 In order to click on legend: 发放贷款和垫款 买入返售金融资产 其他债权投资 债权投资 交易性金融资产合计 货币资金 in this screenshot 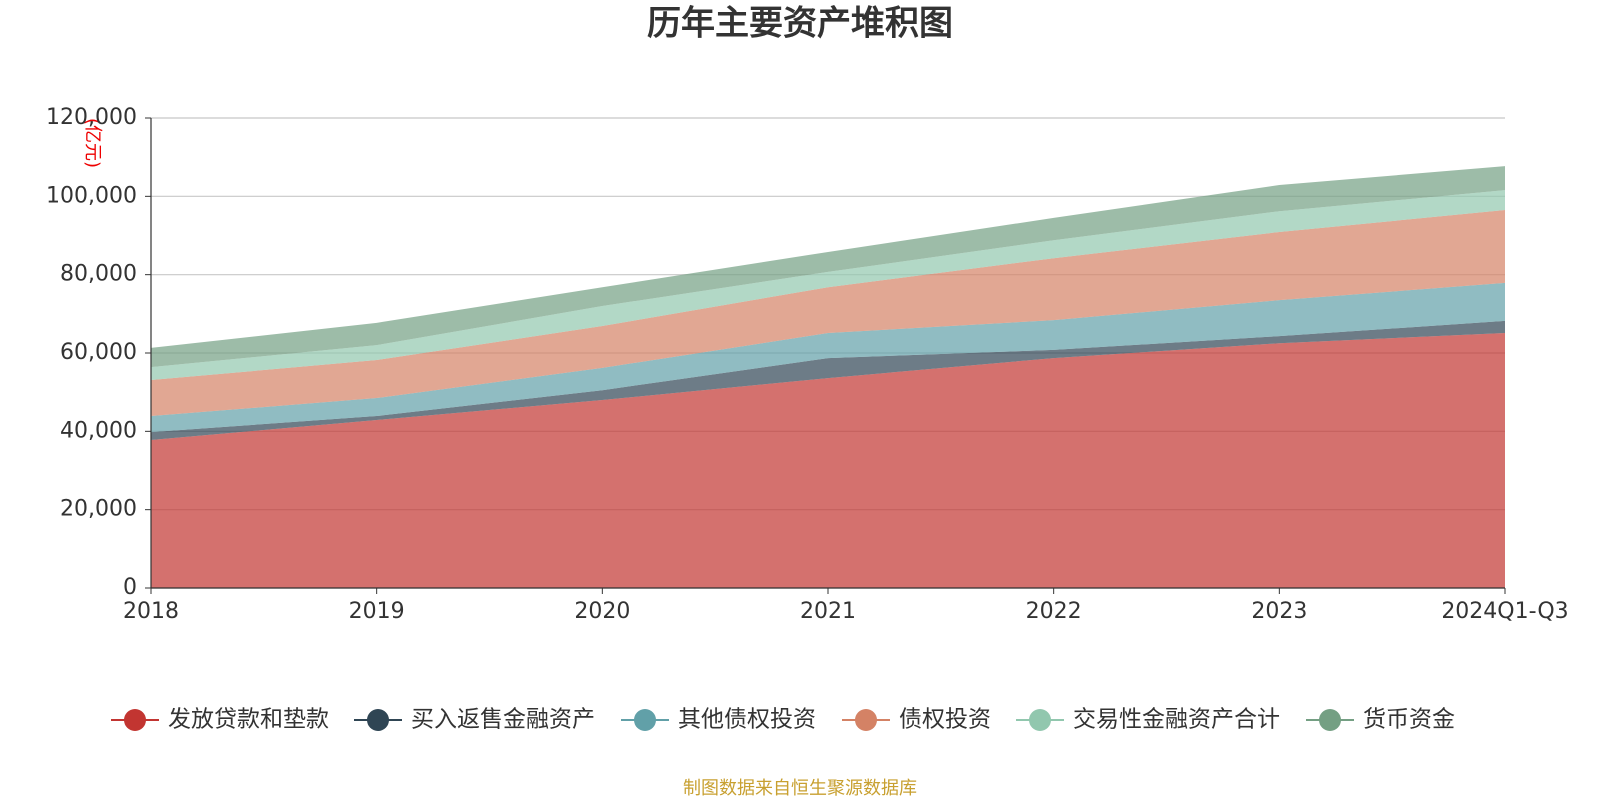, I will do `click(783, 720)`.